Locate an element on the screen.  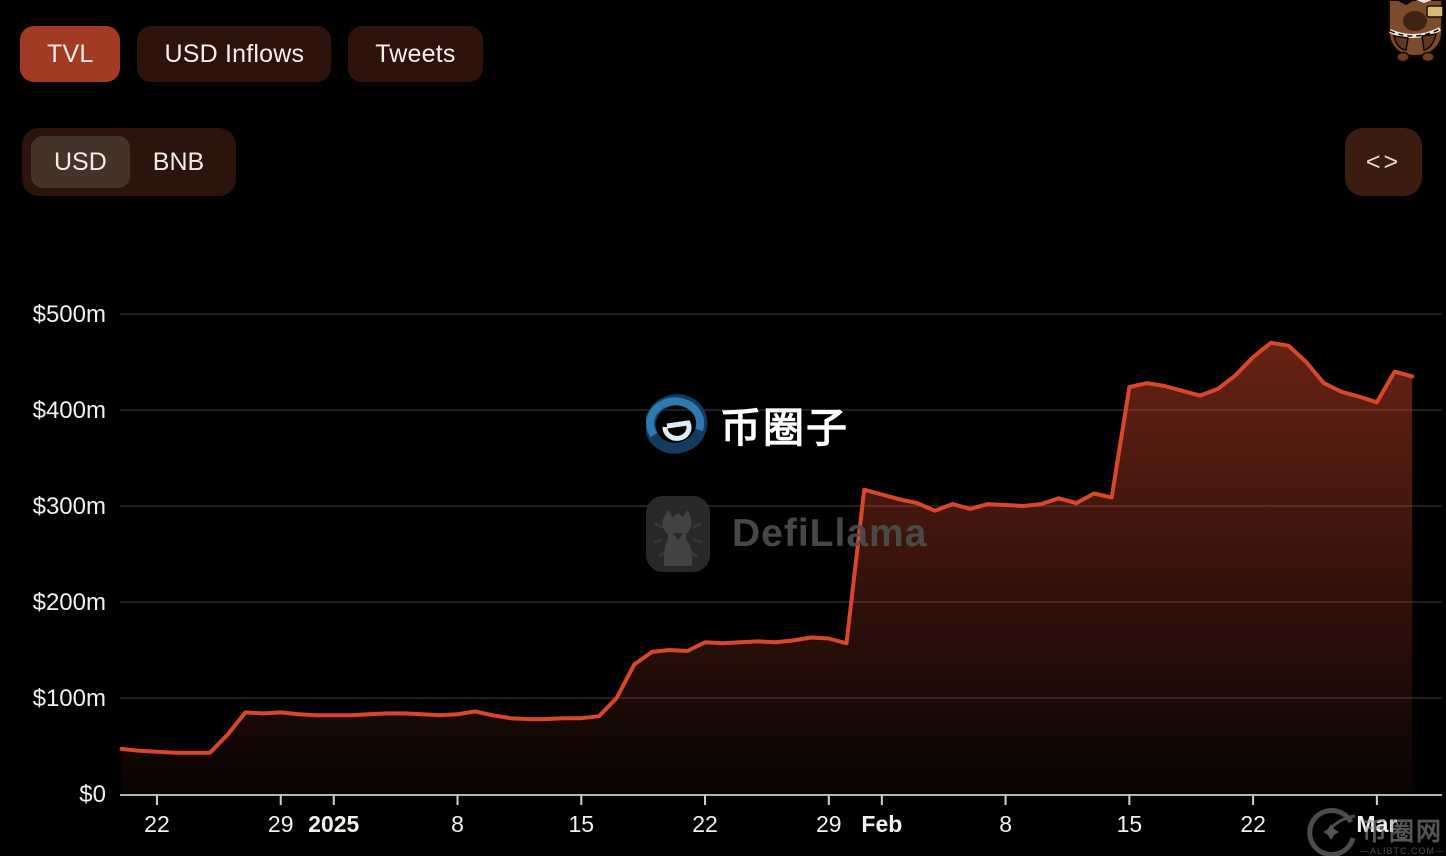
tab-tweets: Tweets is located at coordinates (415, 54).